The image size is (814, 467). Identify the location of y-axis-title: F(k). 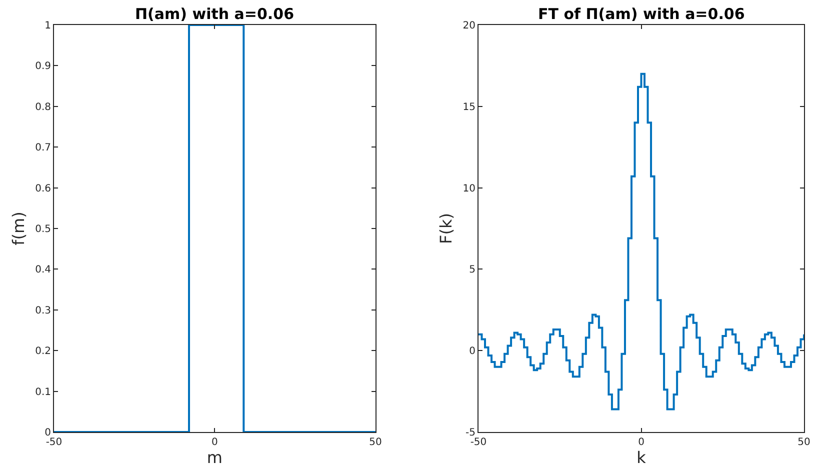
(446, 228).